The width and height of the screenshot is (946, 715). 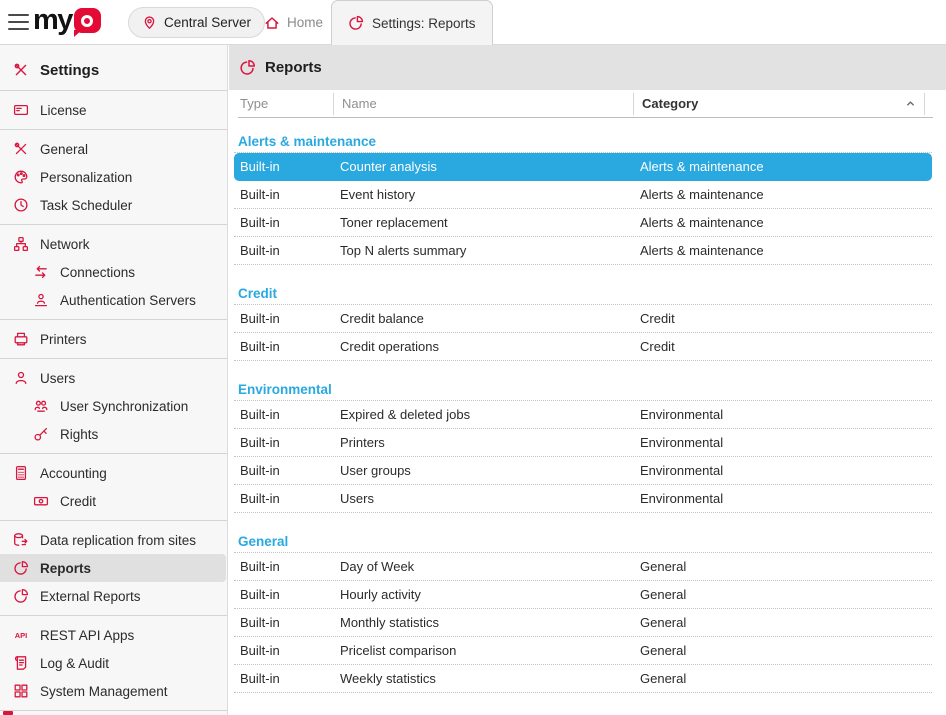 I want to click on sidebar-item-printers: Printers, so click(x=113, y=339).